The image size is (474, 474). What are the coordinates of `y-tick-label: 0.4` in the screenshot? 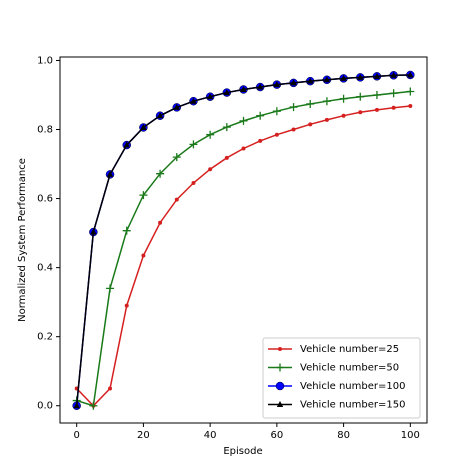 It's located at (45, 268).